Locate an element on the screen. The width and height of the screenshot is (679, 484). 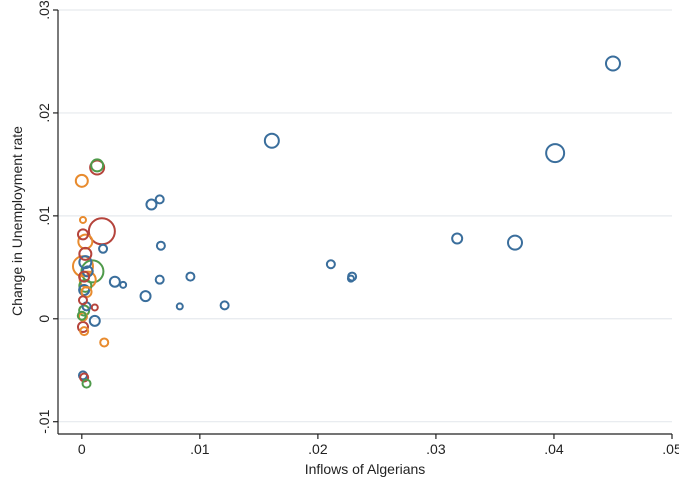
x-tick-label: .05 is located at coordinates (670, 449).